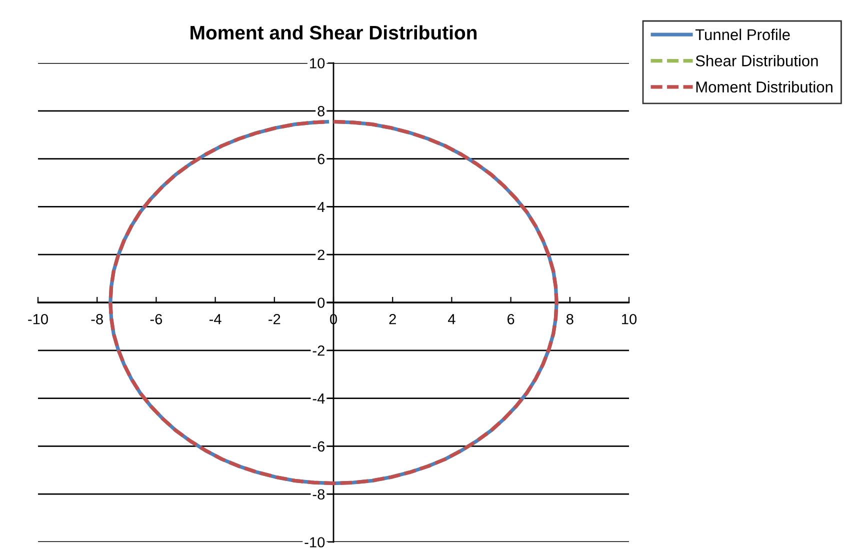 Image resolution: width=861 pixels, height=555 pixels. What do you see at coordinates (317, 63) in the screenshot?
I see `y-tick-label: 10` at bounding box center [317, 63].